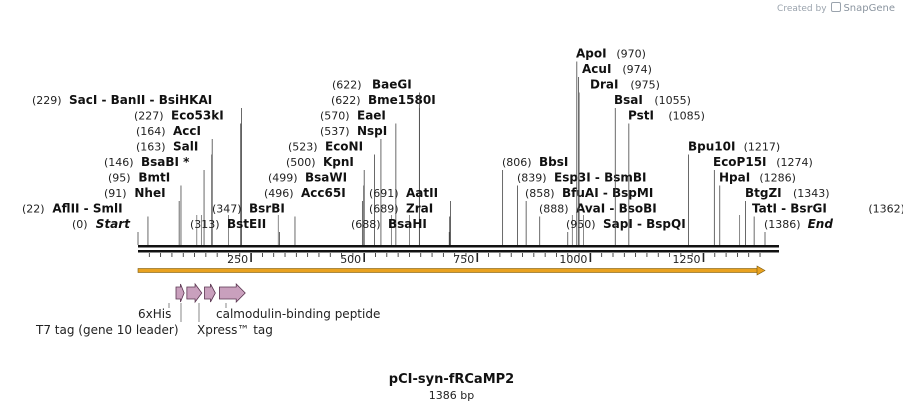 The height and width of the screenshot is (412, 903). I want to click on site-name: EcoNI, so click(344, 147).